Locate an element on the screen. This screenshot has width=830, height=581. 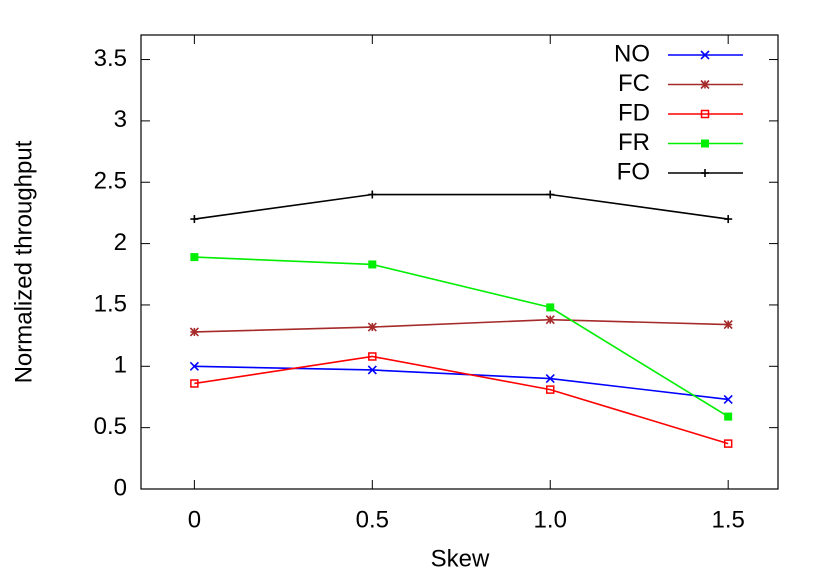
legend-label: FD is located at coordinates (634, 112).